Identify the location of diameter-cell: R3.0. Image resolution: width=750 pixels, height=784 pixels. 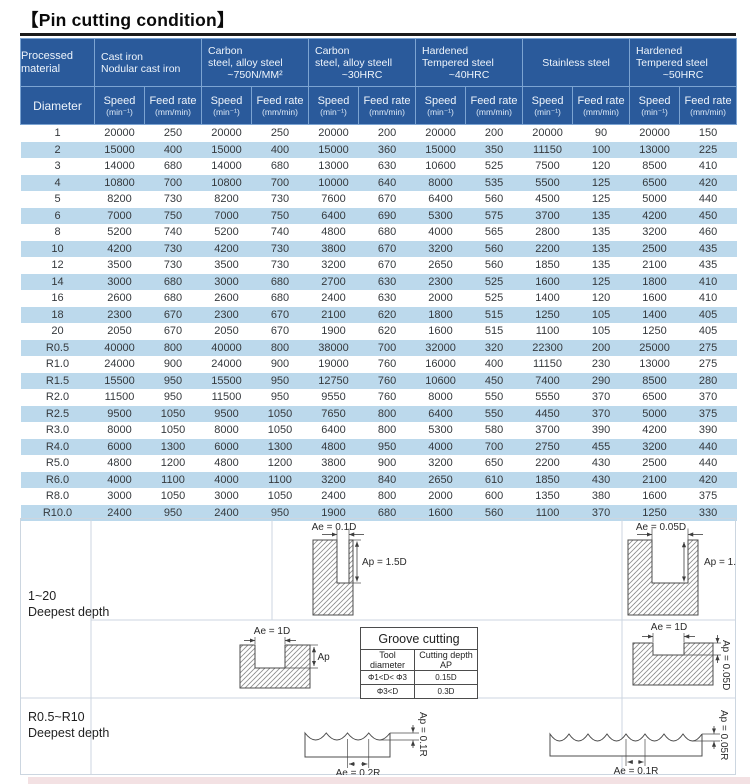
(57, 430).